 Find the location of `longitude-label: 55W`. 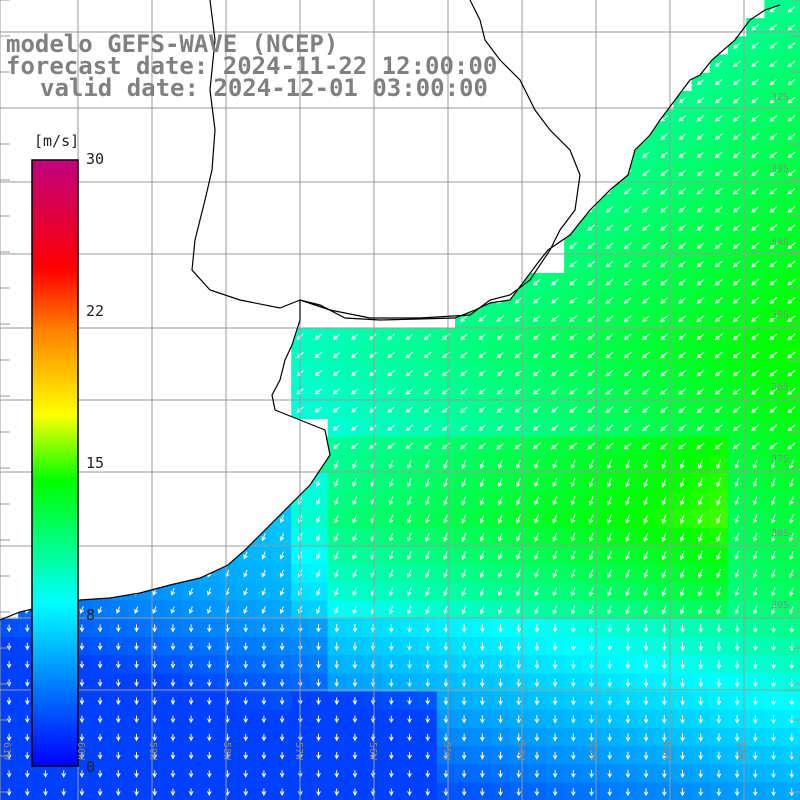

longitude-label: 55W is located at coordinates (446, 751).